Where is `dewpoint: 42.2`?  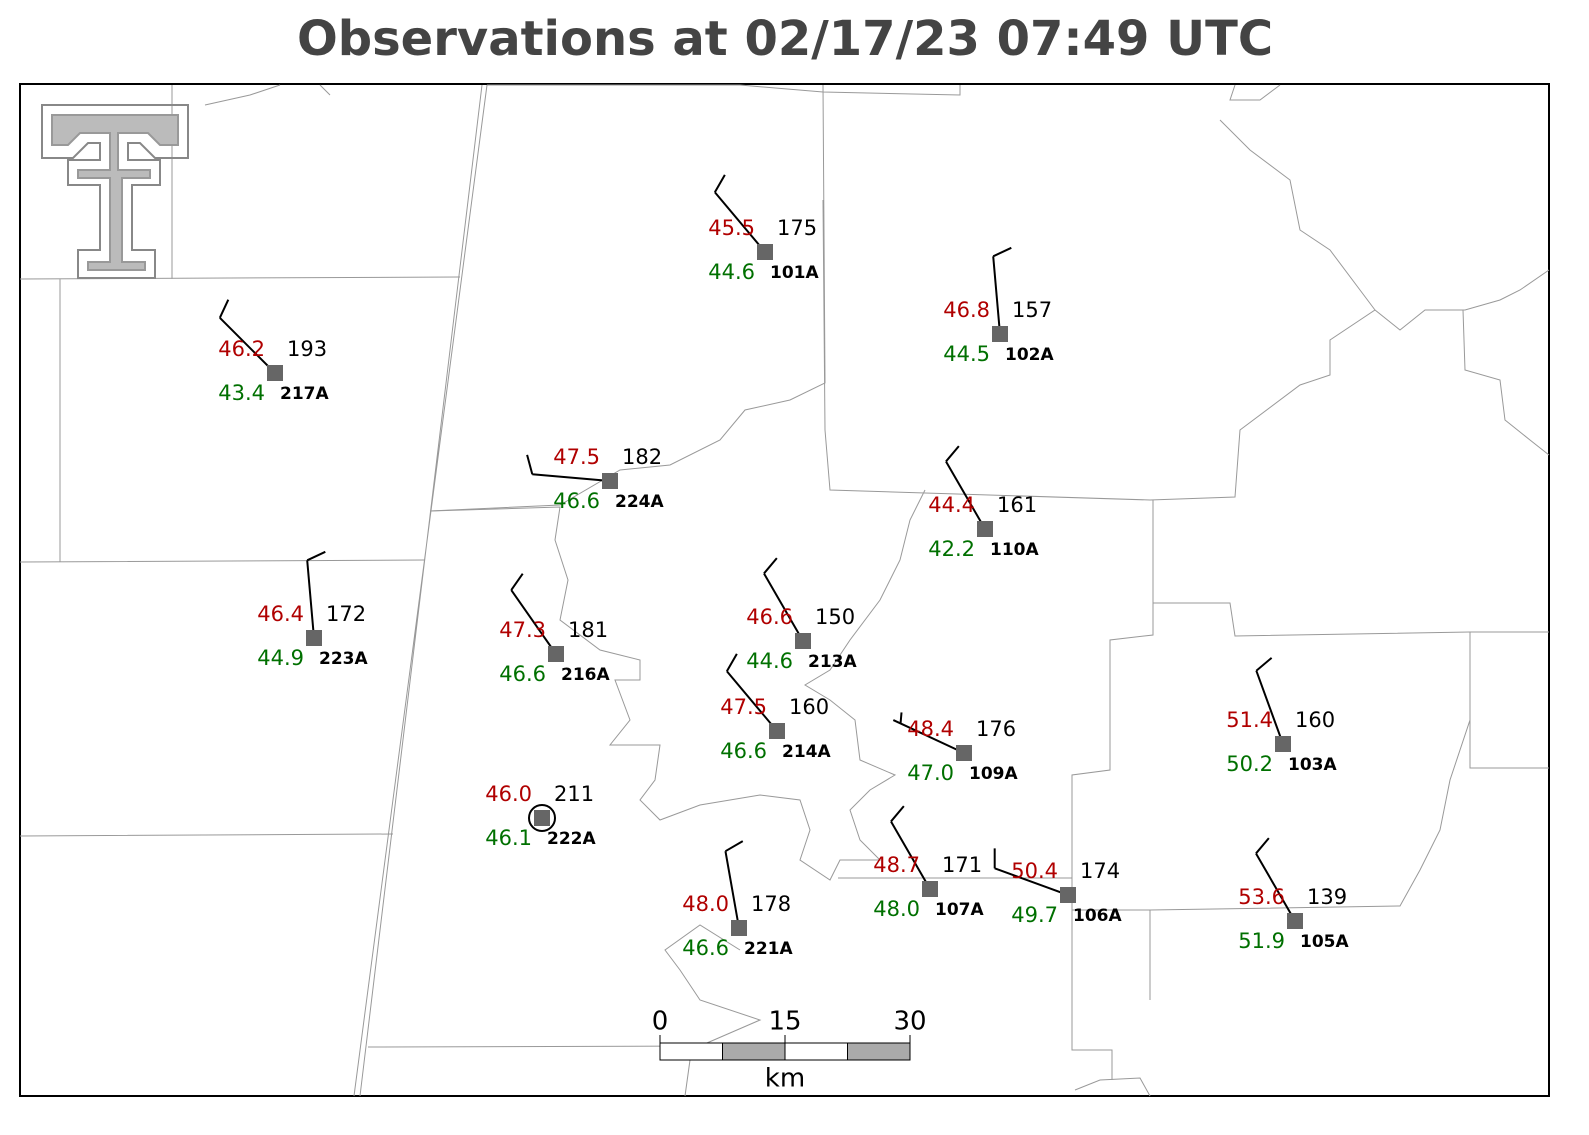 dewpoint: 42.2 is located at coordinates (951, 549).